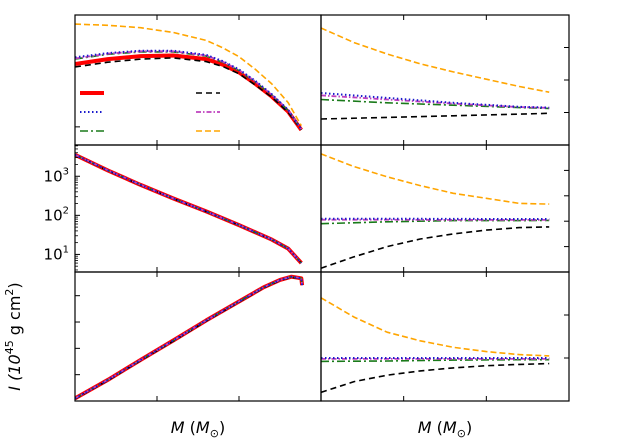 Image resolution: width=643 pixels, height=444 pixels. I want to click on radius-left-line-unified, so click(189, 92).